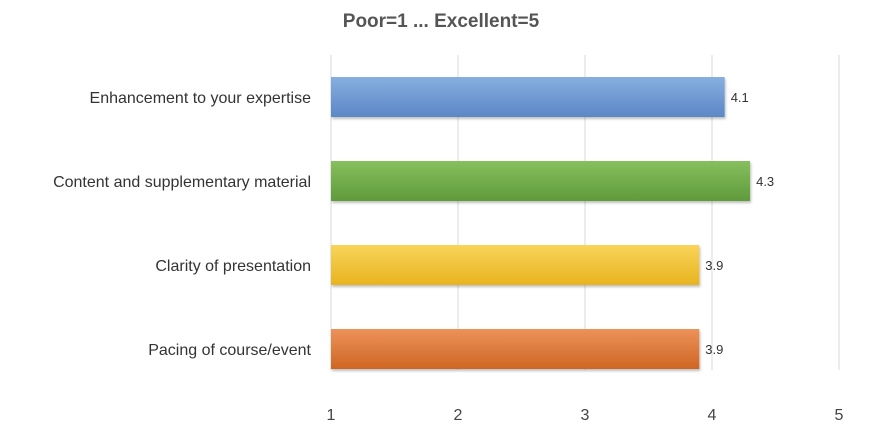  What do you see at coordinates (839, 415) in the screenshot?
I see `x-tick-label-5: 5` at bounding box center [839, 415].